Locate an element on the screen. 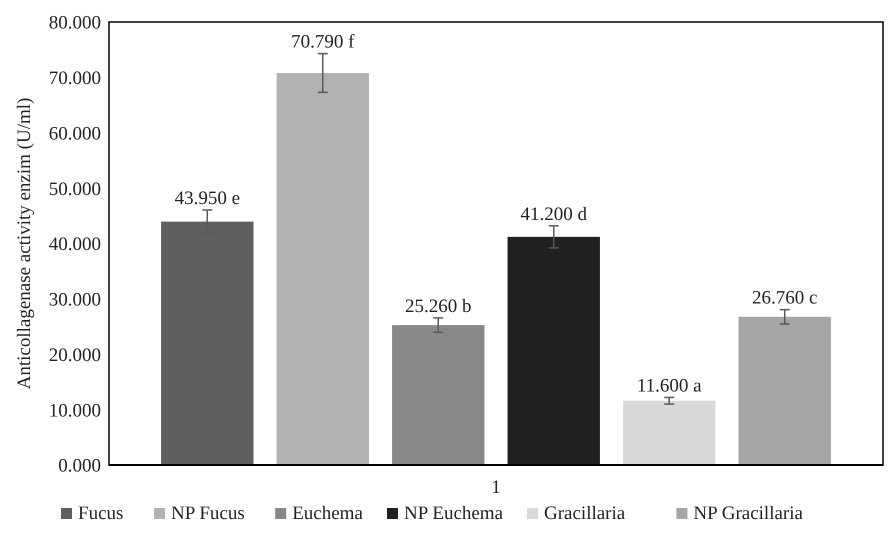  y-tick-label: 10.000 is located at coordinates (74, 411).